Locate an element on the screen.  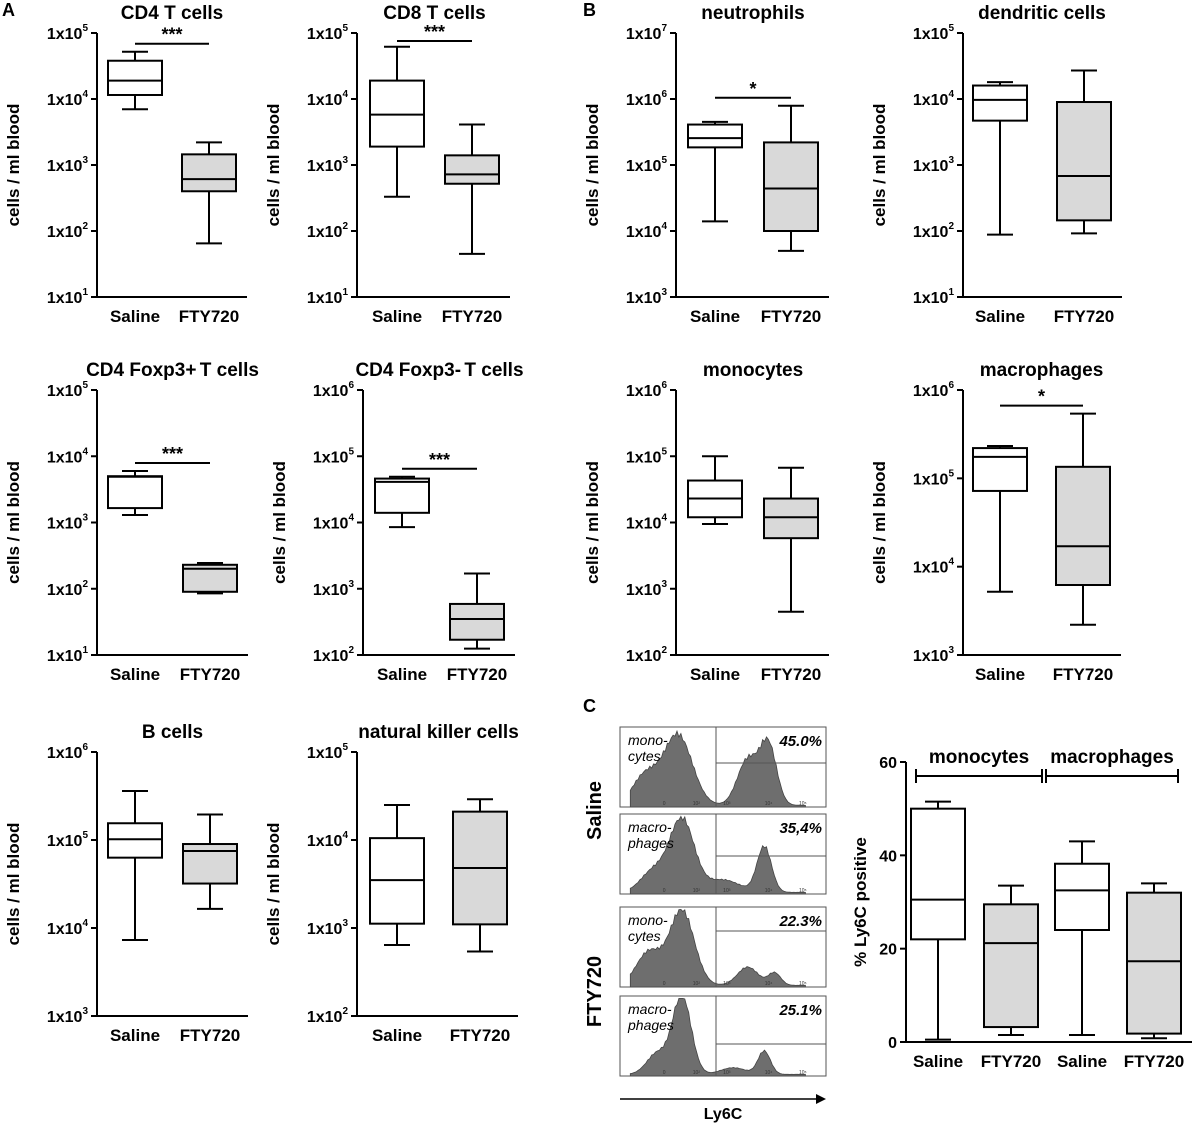
panel-letter-a: A is located at coordinates (8, 10).